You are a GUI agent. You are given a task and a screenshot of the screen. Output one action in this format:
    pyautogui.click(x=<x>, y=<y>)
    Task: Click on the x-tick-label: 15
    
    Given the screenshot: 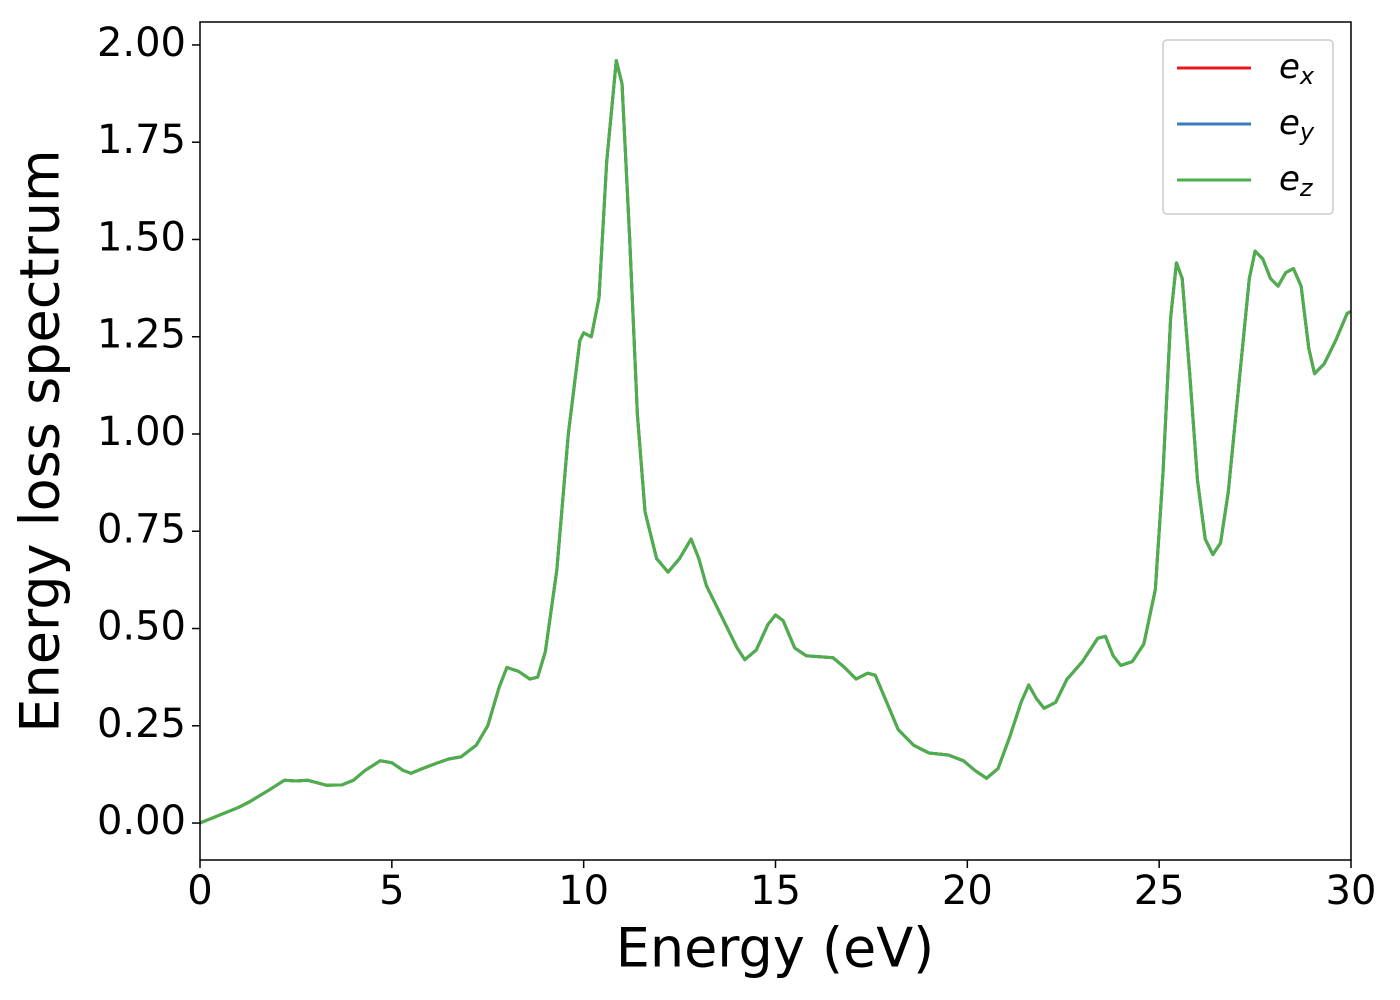 What is the action you would take?
    pyautogui.click(x=775, y=891)
    